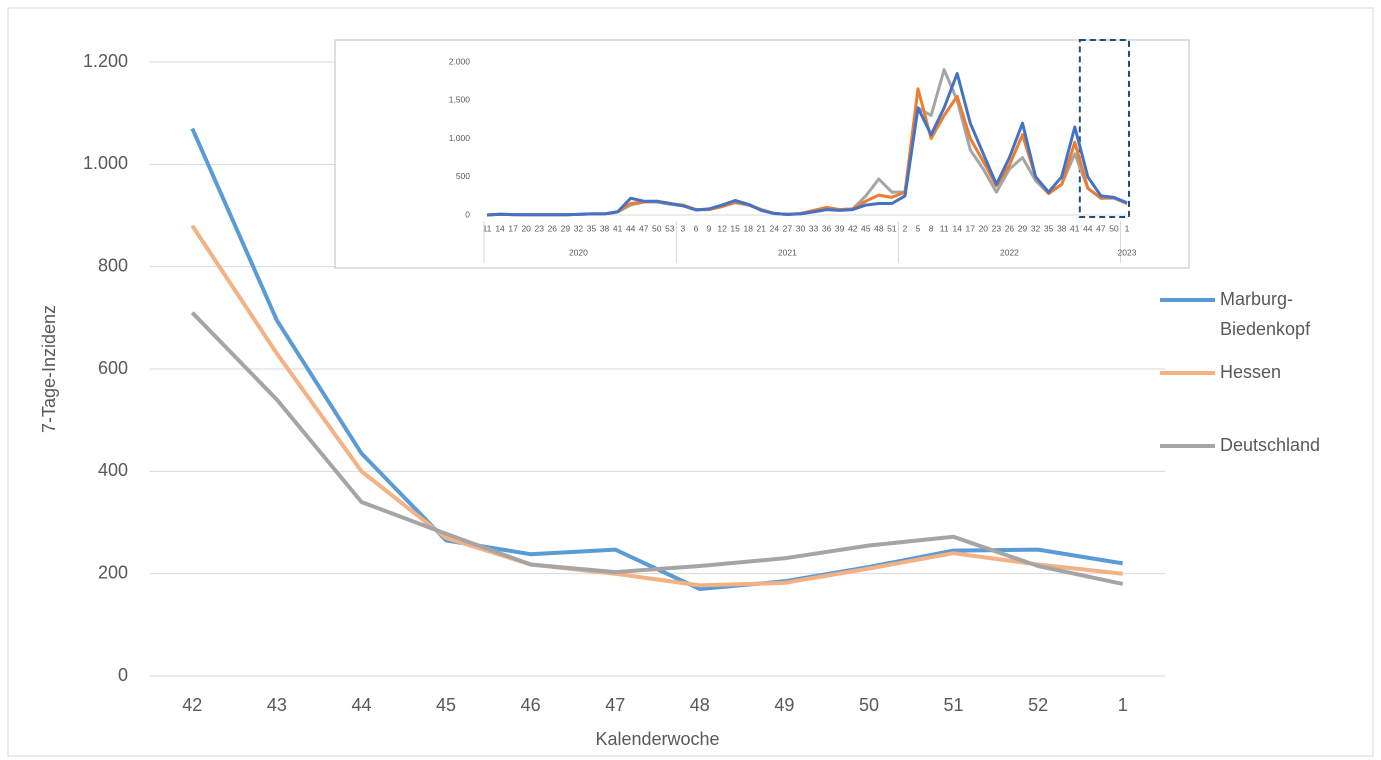 This screenshot has width=1381, height=760. I want to click on x-tick-label: 30, so click(801, 228).